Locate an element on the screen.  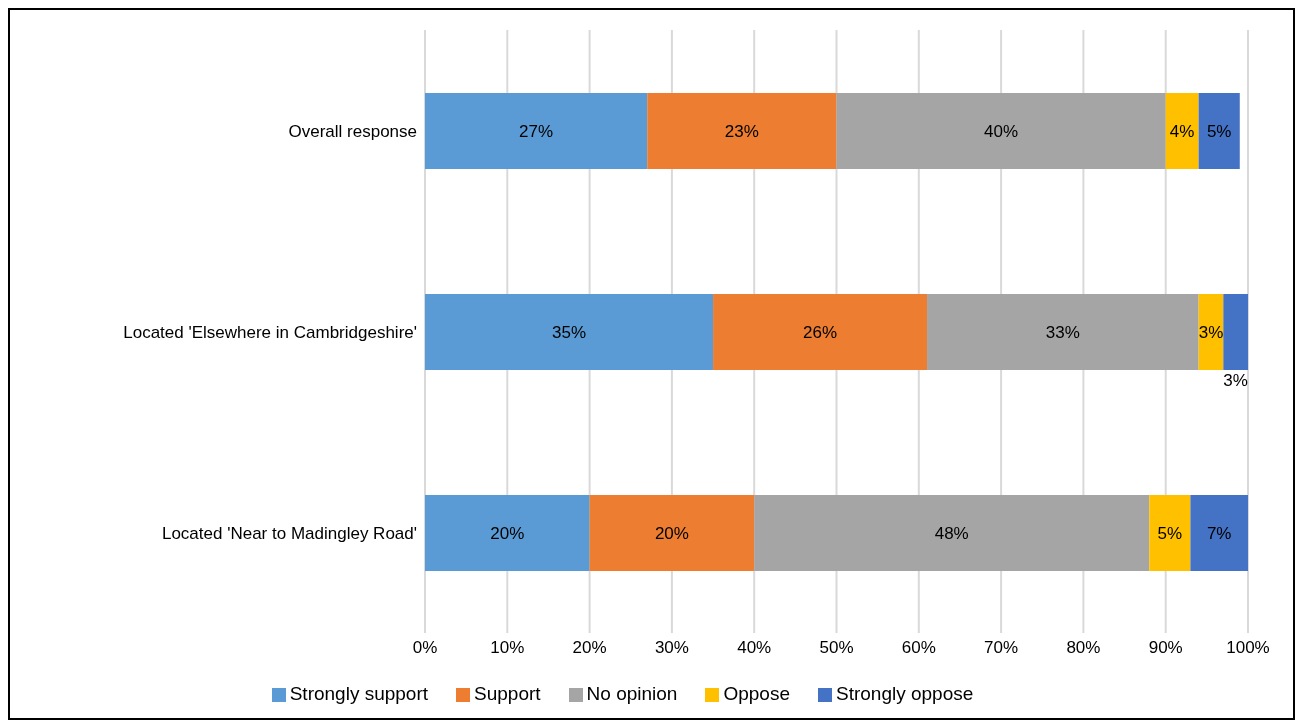
data-label: 33% is located at coordinates (1062, 332).